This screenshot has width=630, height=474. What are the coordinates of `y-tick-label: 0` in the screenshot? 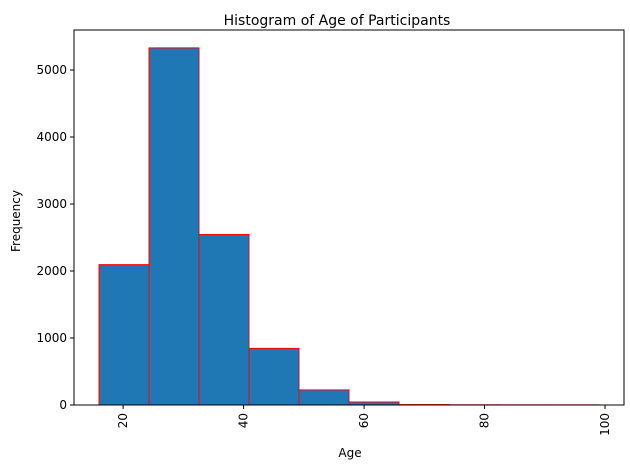 It's located at (63, 405).